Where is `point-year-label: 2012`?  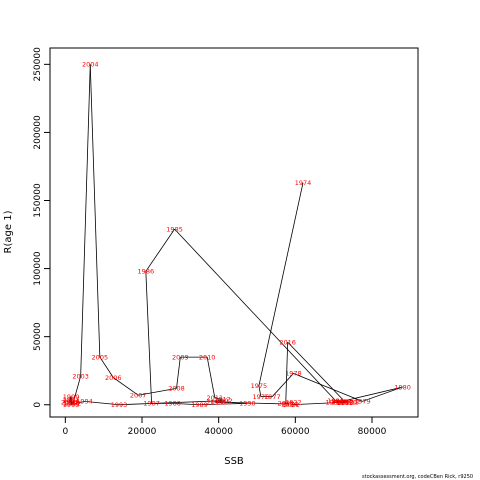 point-year-label: 2012 is located at coordinates (222, 400).